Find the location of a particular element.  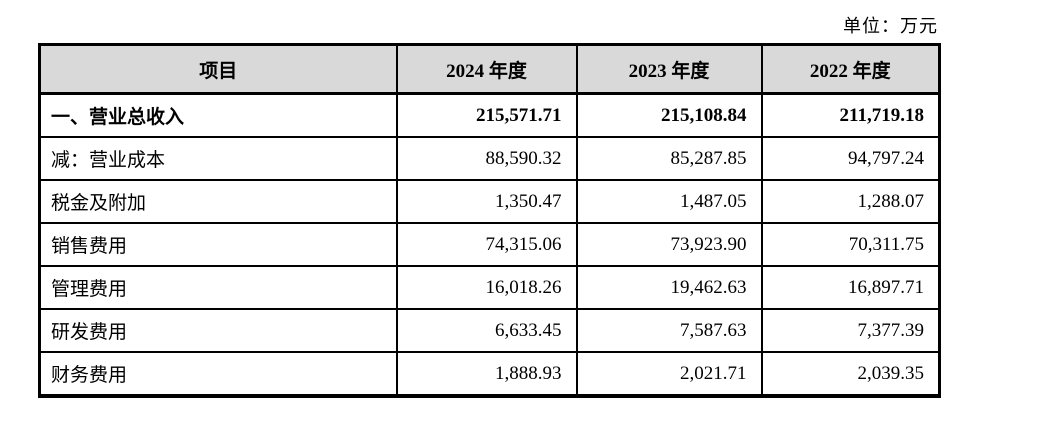

row-label: 税金及附加 is located at coordinates (218, 201).